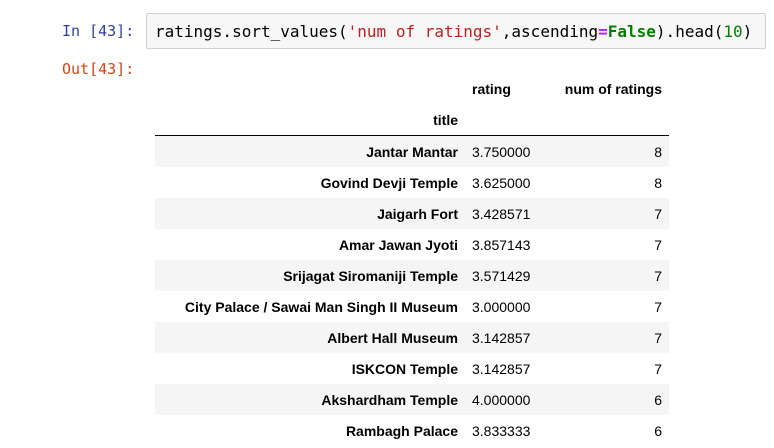 Image resolution: width=774 pixels, height=448 pixels. What do you see at coordinates (501, 182) in the screenshot?
I see `row-rating: 3.625000` at bounding box center [501, 182].